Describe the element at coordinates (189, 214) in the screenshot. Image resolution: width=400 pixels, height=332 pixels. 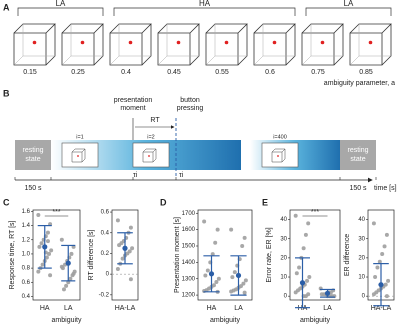
I see `y-tick-label: 1700` at that location.